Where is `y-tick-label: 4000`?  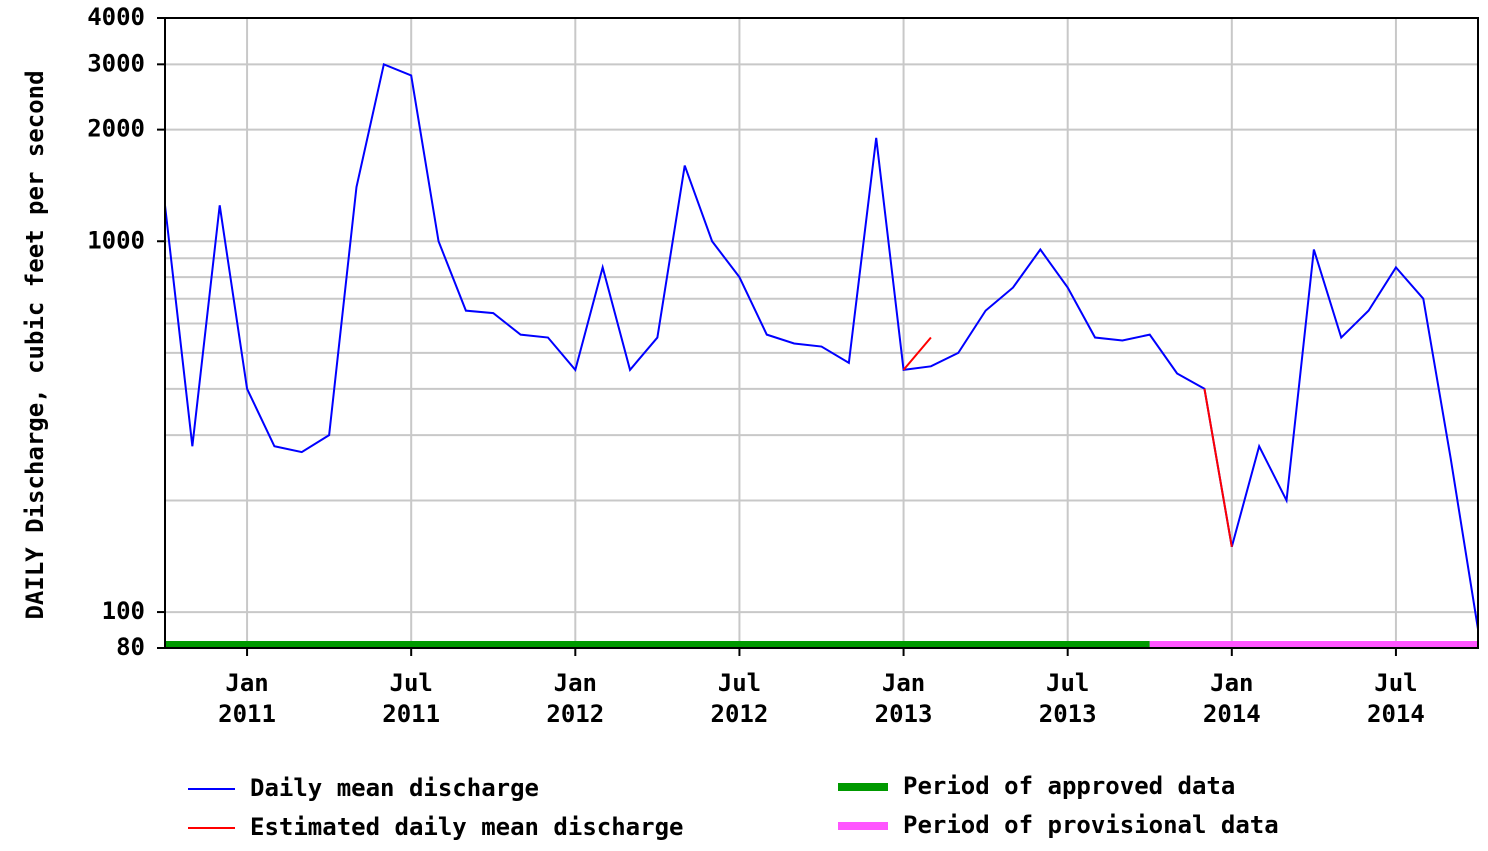 y-tick-label: 4000 is located at coordinates (116, 17).